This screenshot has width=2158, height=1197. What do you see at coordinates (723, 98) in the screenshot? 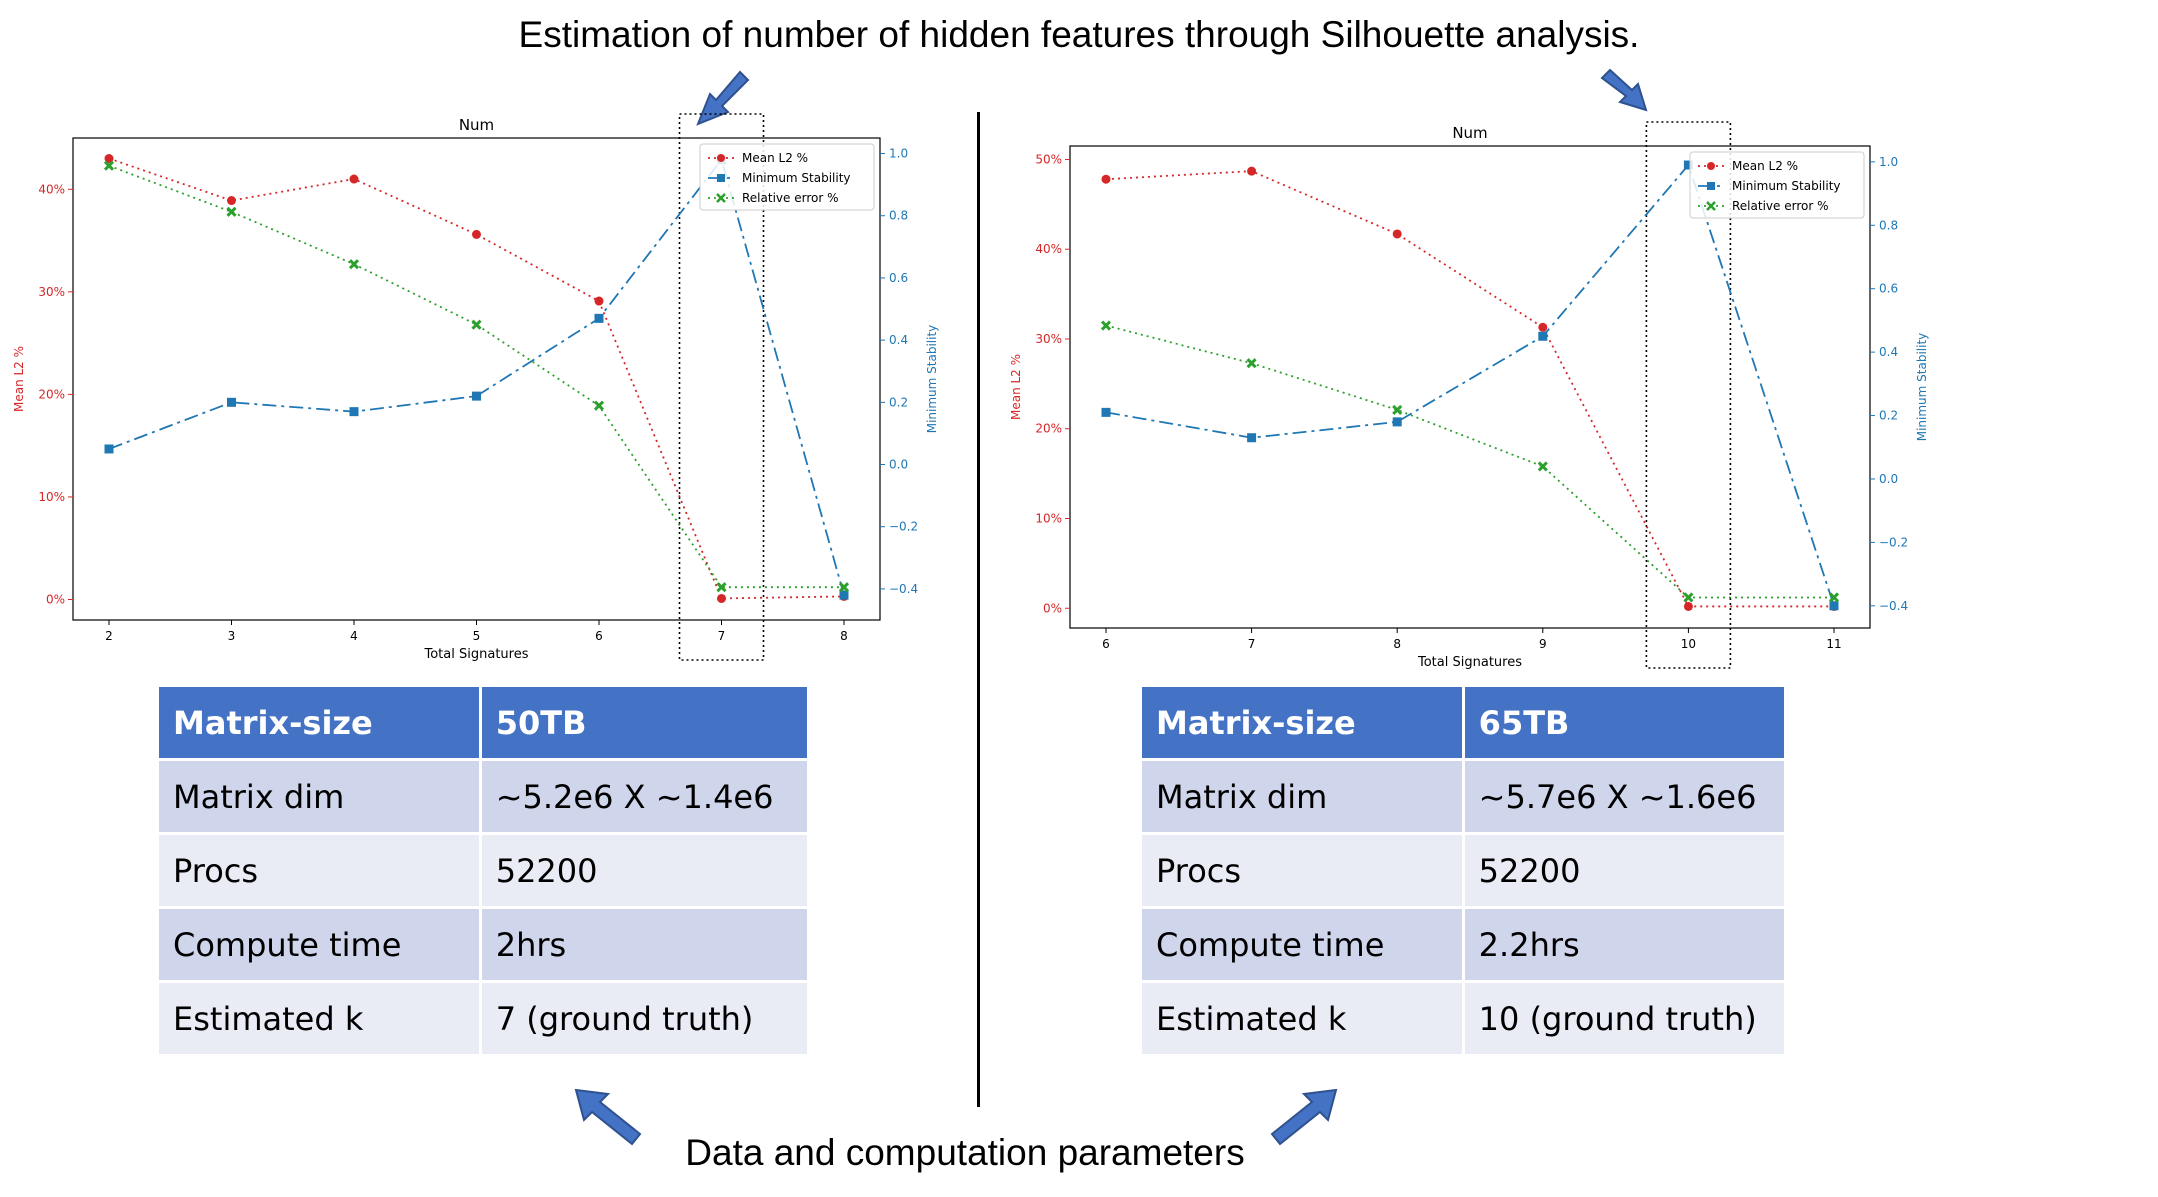
I see `arrow-down-left-icon` at bounding box center [723, 98].